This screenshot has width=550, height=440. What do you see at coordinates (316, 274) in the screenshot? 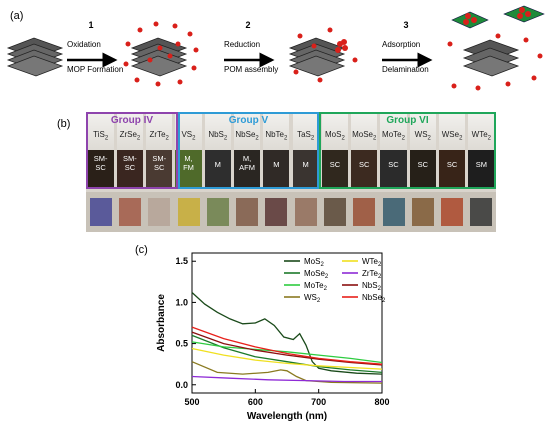
I see `legend-label: MoSe2` at bounding box center [316, 274].